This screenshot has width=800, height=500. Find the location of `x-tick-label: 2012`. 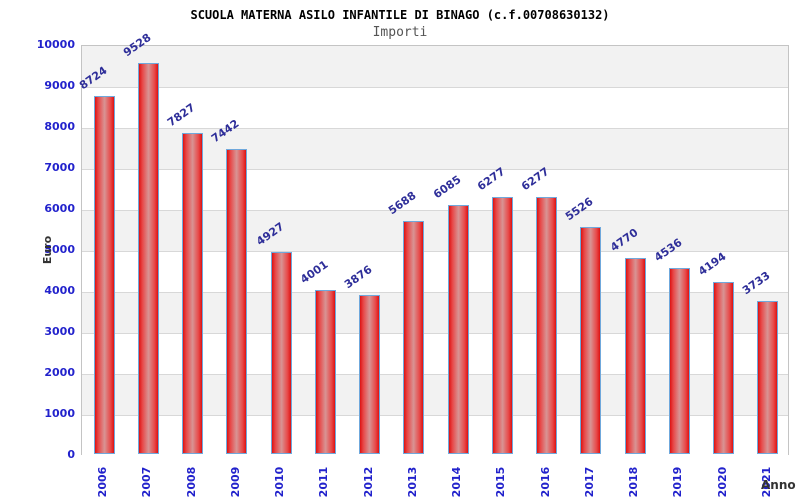

x-tick-label: 2012 is located at coordinates (368, 482).